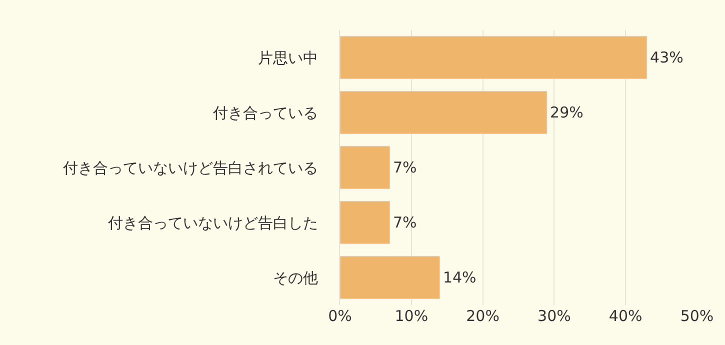 The width and height of the screenshot is (725, 345). Describe the element at coordinates (567, 113) in the screenshot. I see `data-label: 29%` at that location.